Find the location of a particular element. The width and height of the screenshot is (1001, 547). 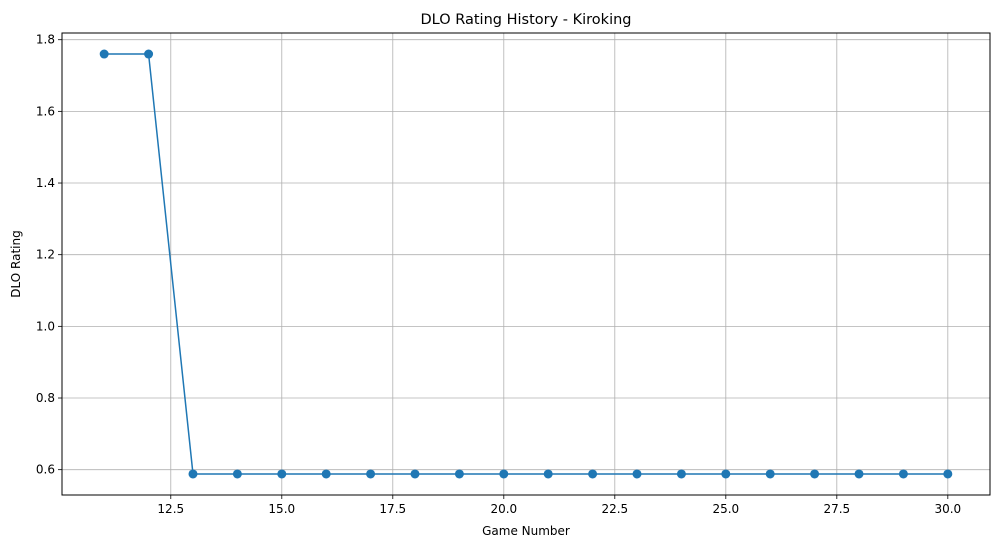

y-tick-label: 1.6 is located at coordinates (45, 111).